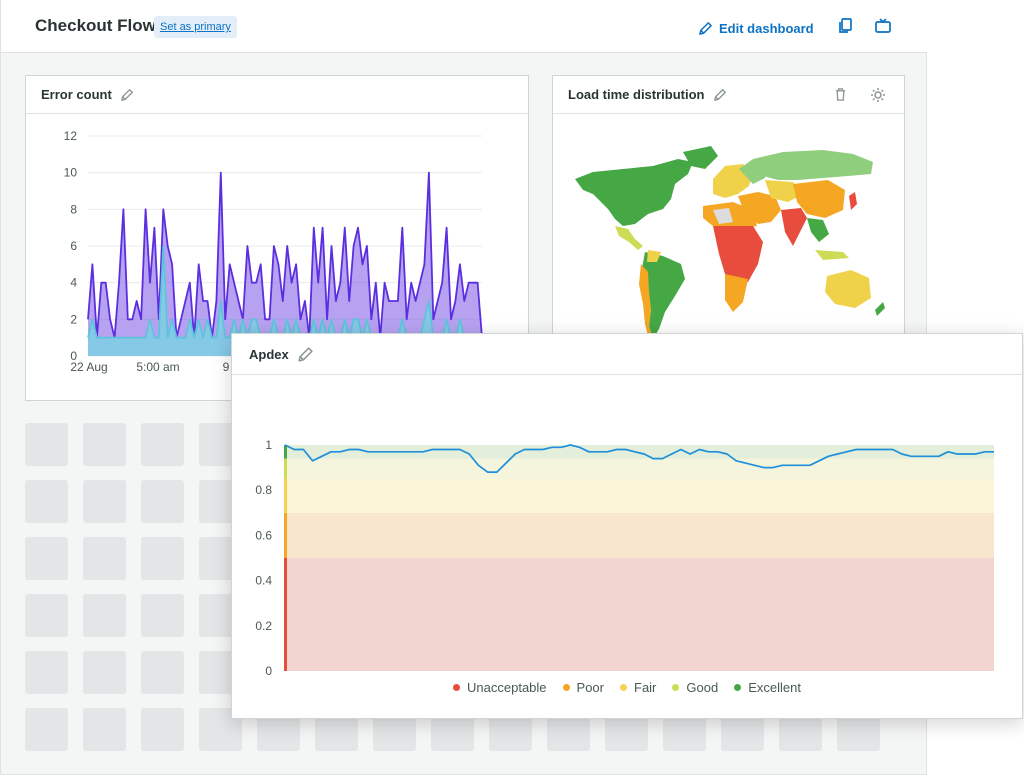  What do you see at coordinates (645, 687) in the screenshot?
I see `legend-label: Fair` at bounding box center [645, 687].